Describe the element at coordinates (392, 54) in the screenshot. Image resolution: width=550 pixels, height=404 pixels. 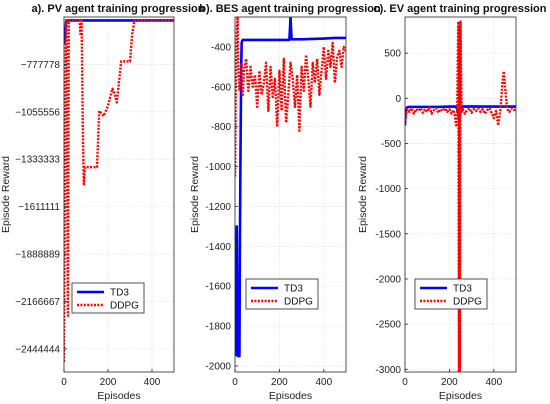
I see `y-tick-label: 500` at that location.